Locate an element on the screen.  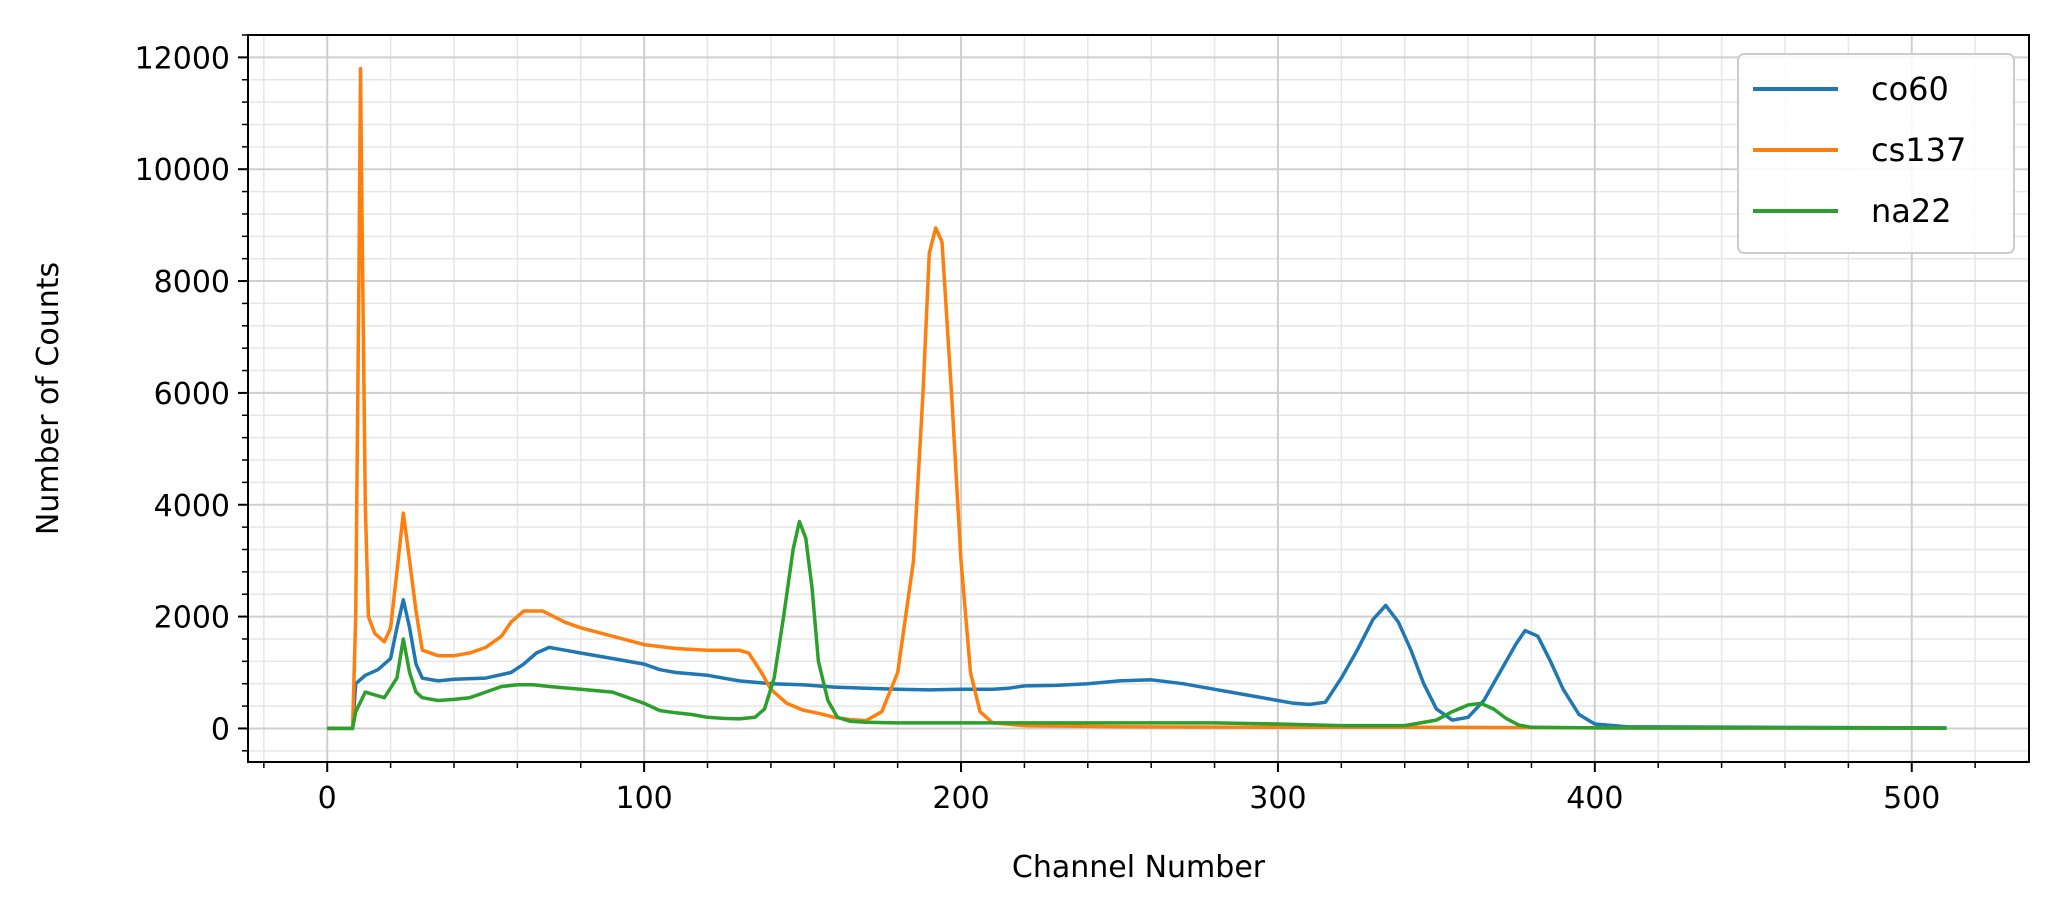
legend: co60 cs137 na22 is located at coordinates (1876, 153).